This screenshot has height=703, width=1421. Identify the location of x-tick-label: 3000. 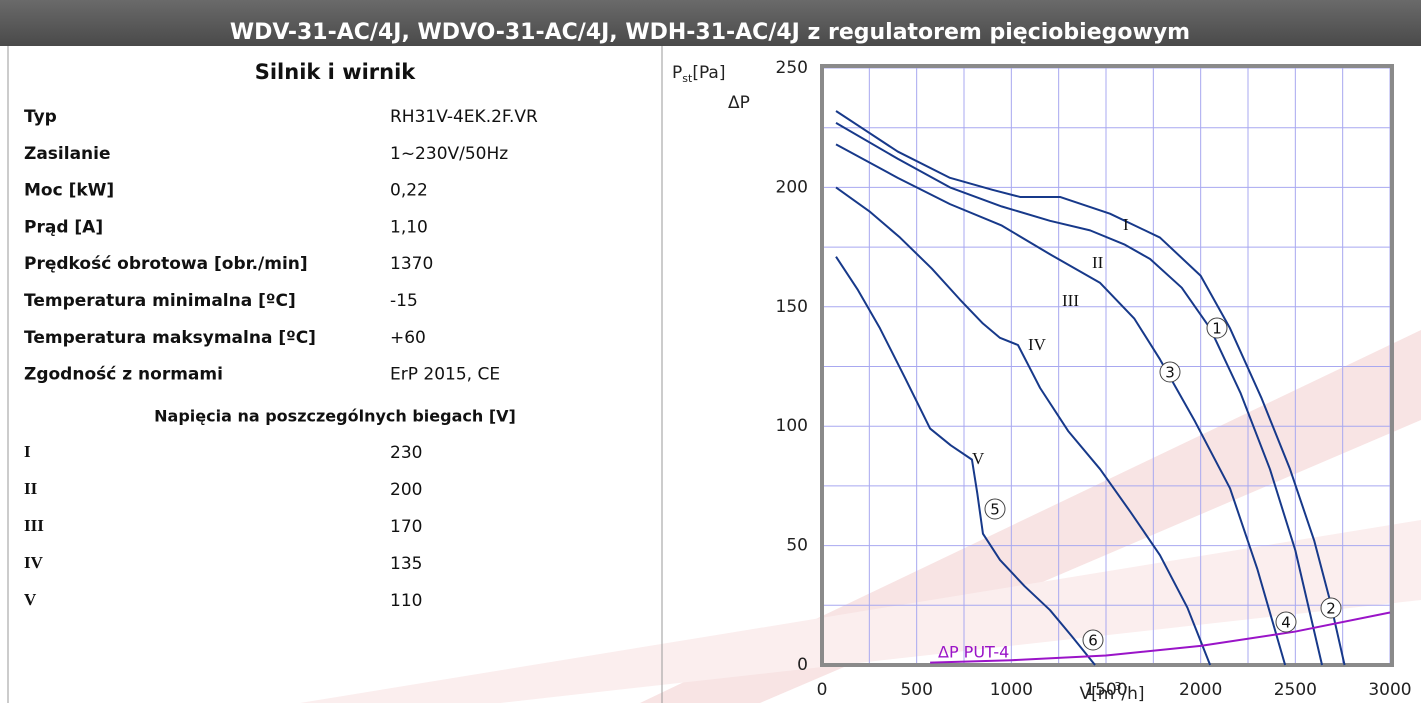
(1389, 690).